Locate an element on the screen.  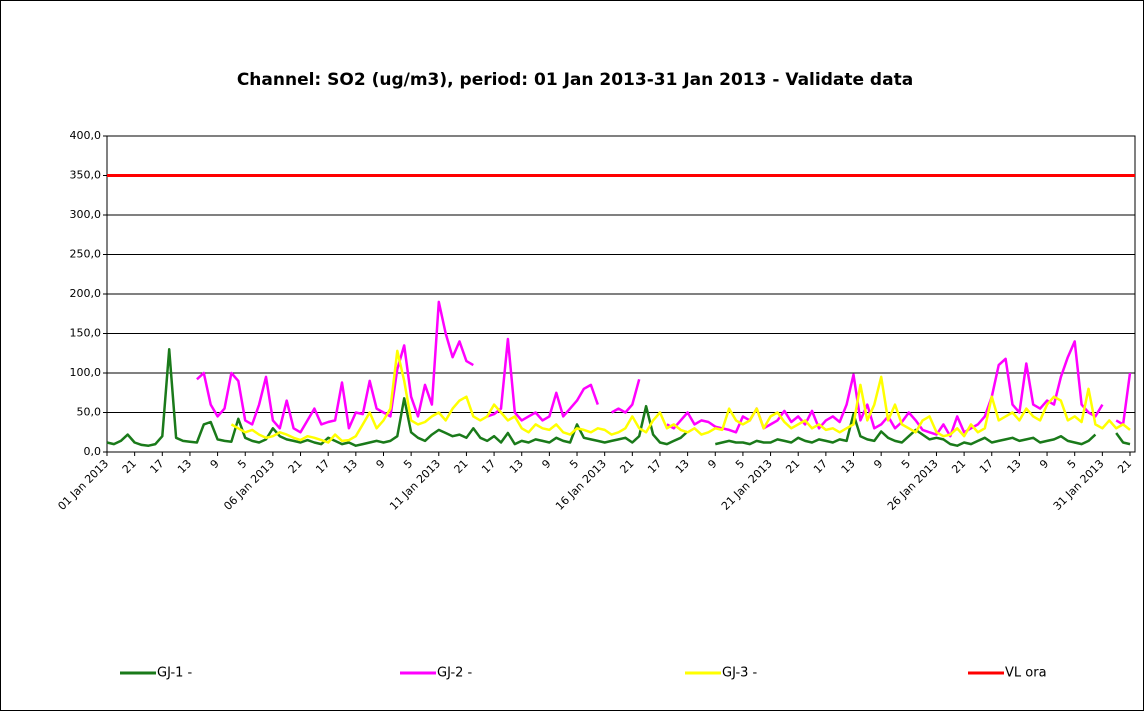
y-tick-label: 0,0 is located at coordinates (93, 451).